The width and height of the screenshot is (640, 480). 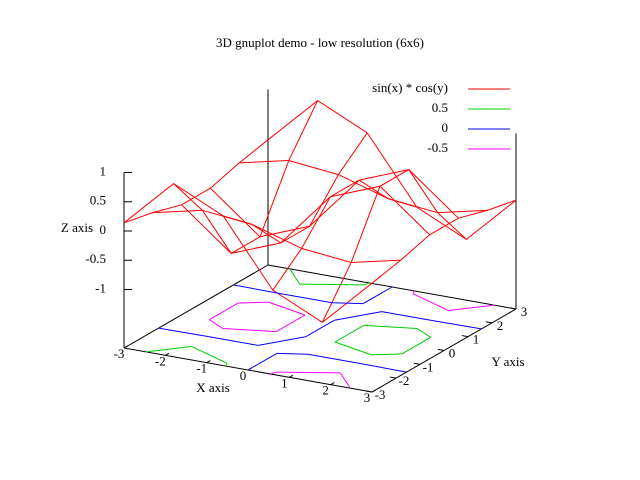 I want to click on x-tick-label: -3, so click(x=119, y=353).